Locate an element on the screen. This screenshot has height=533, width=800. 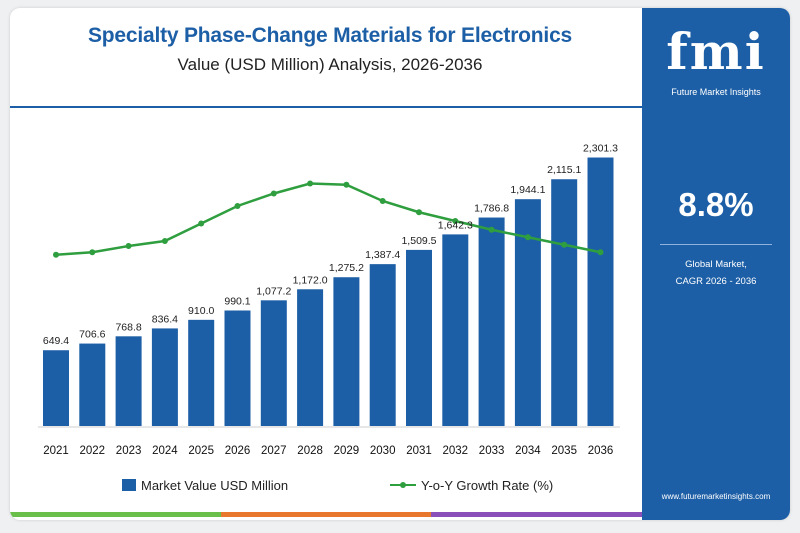
x-tick-label-2025: 2025 is located at coordinates (201, 451).